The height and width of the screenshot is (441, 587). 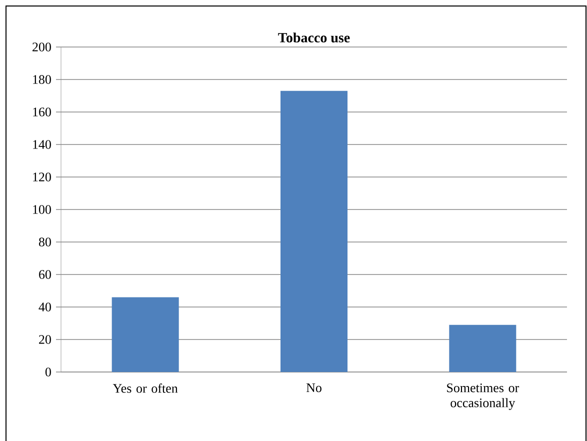 I want to click on y-tick-label: 0, so click(x=48, y=372).